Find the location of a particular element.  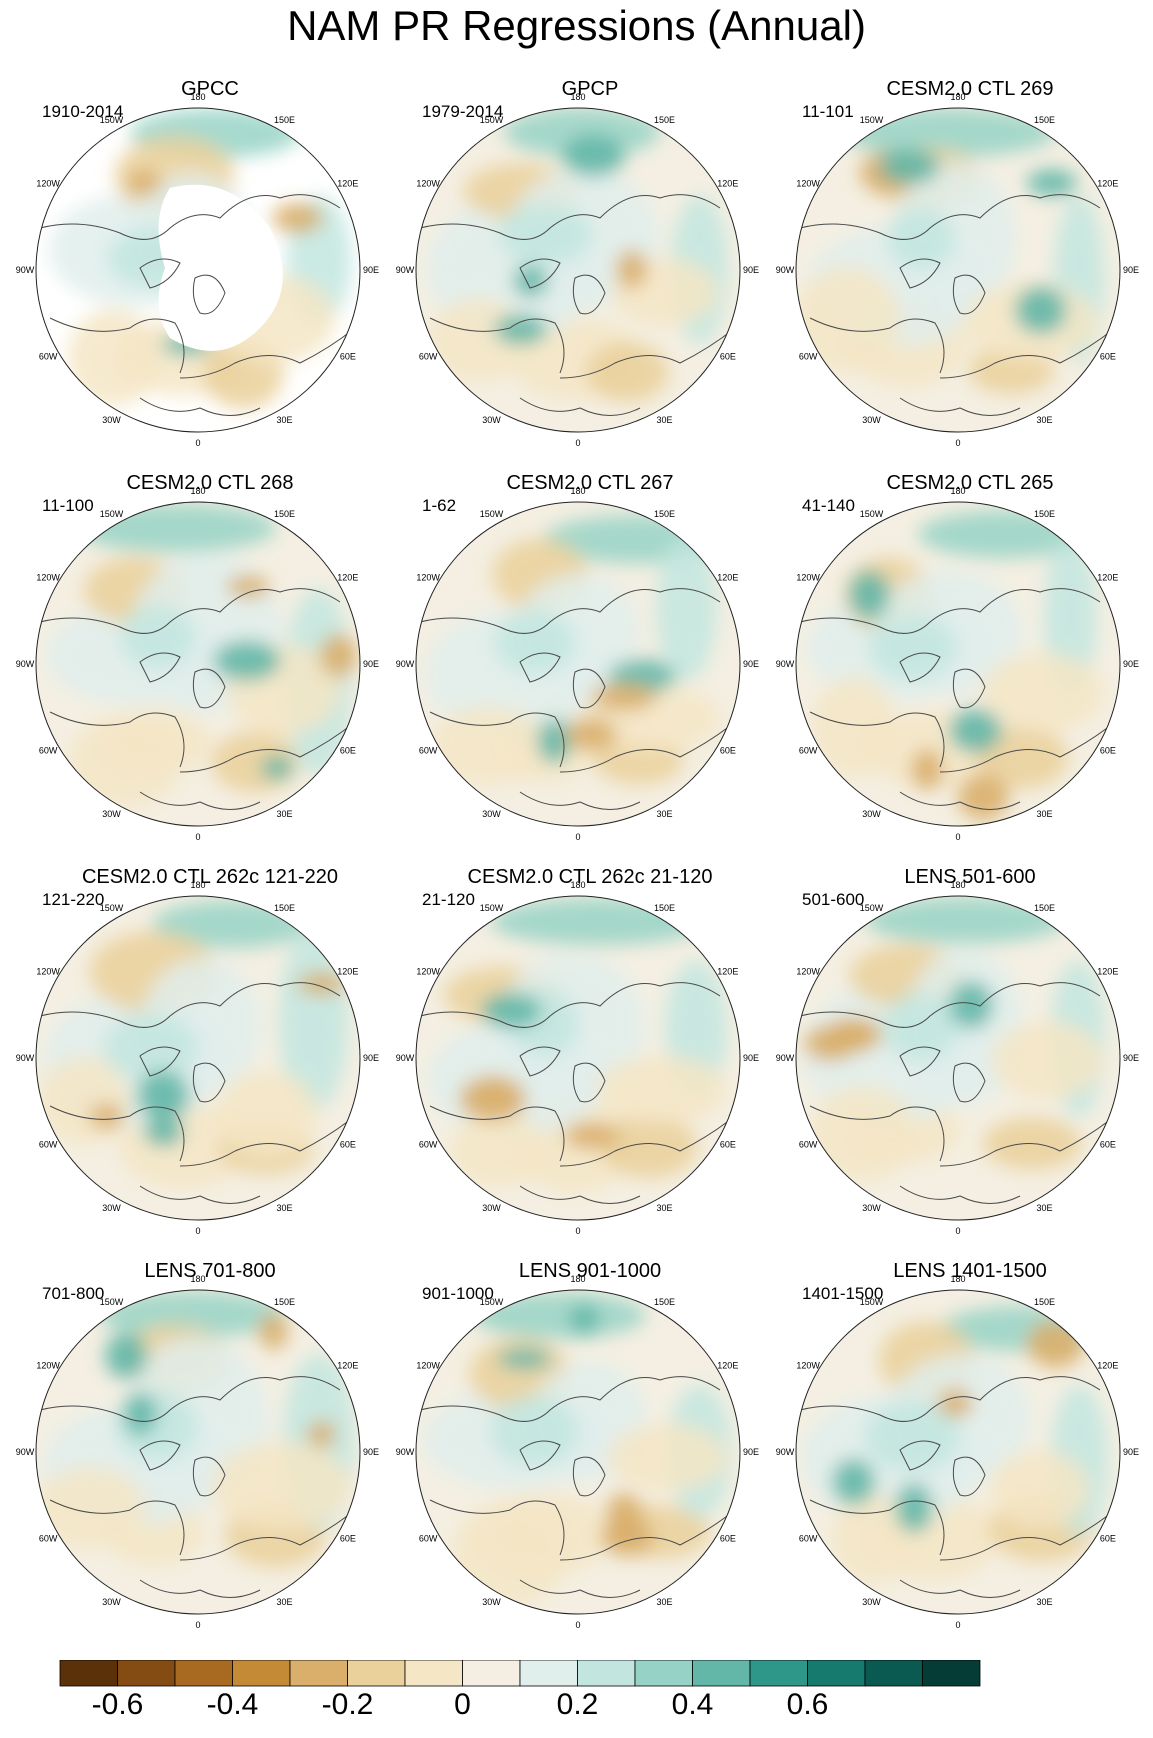

panel-title: CESM2.0 CTL 268 is located at coordinates (210, 483).